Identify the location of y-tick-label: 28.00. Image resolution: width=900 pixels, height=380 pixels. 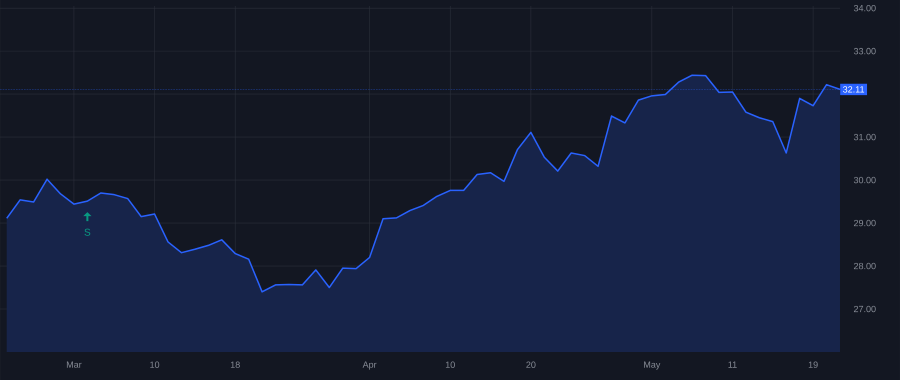
(865, 266).